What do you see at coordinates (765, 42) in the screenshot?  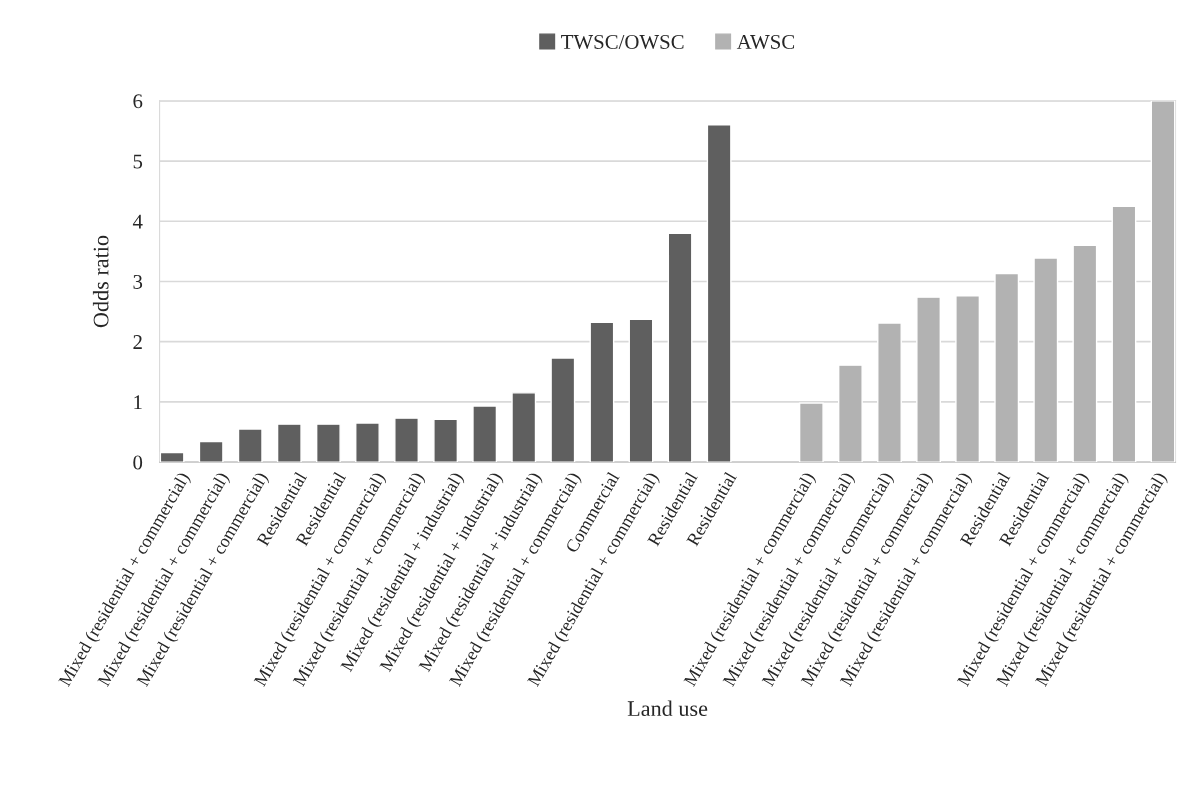 I see `legend-label: AWSC` at bounding box center [765, 42].